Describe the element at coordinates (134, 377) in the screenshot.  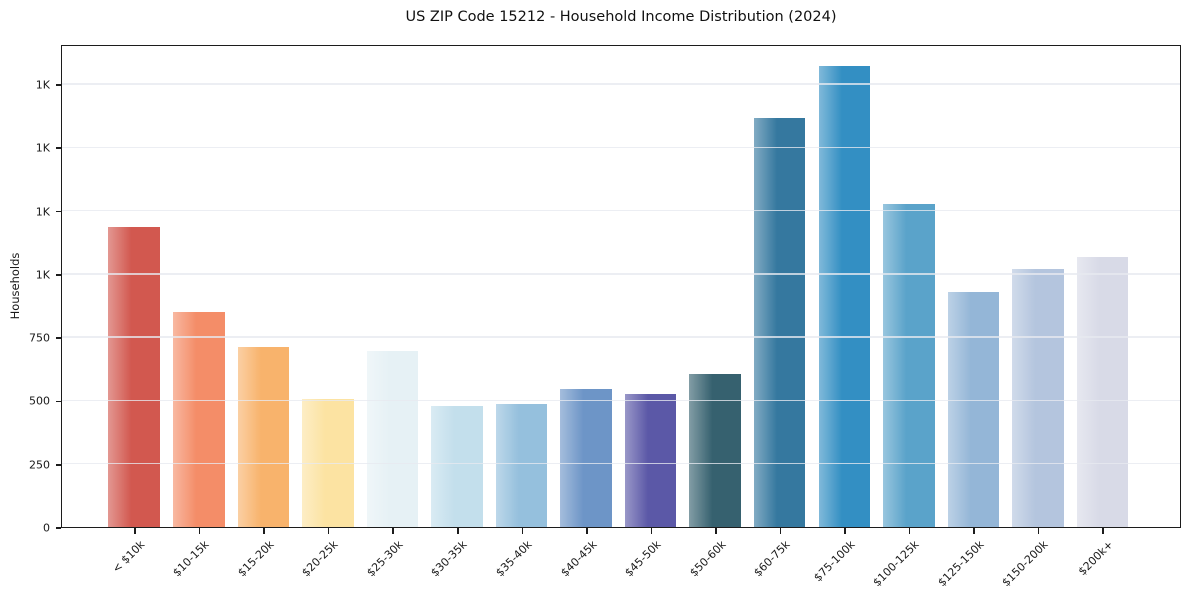
I see `bar-< $10k` at that location.